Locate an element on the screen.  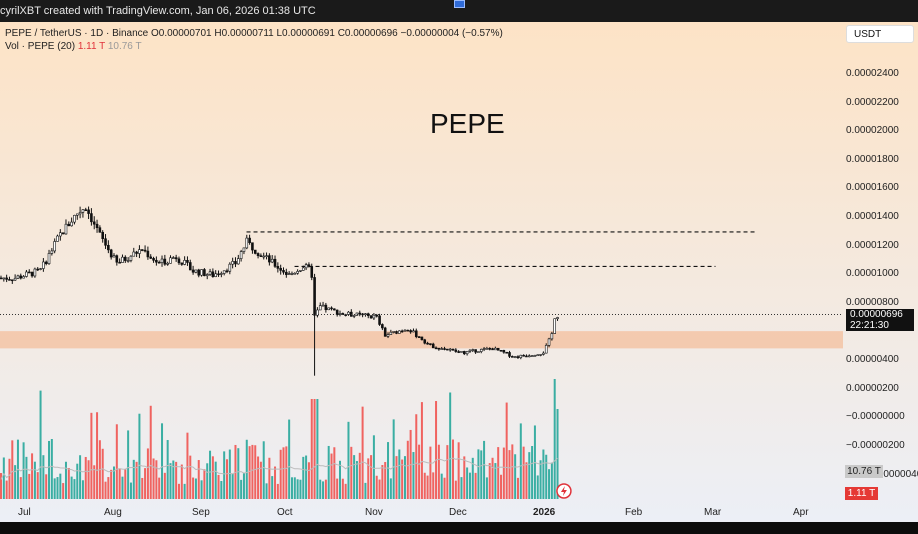
bottom-bar is located at coordinates (459, 528).